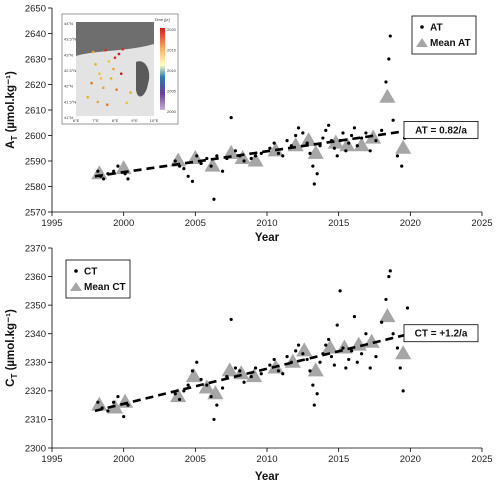 This screenshot has width=500, height=488. I want to click on legend-label-mean: Mean AT, so click(450, 43).